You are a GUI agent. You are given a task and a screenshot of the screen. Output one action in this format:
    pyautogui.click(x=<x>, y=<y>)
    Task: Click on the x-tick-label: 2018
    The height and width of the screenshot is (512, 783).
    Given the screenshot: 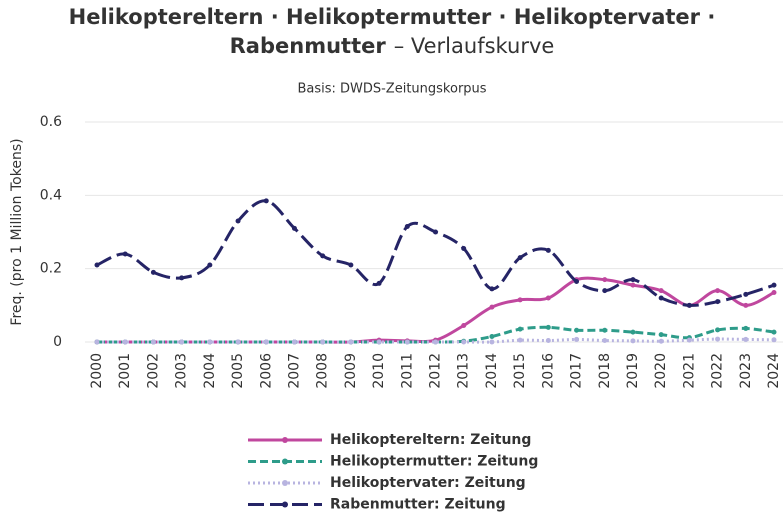 What is the action you would take?
    pyautogui.click(x=605, y=371)
    